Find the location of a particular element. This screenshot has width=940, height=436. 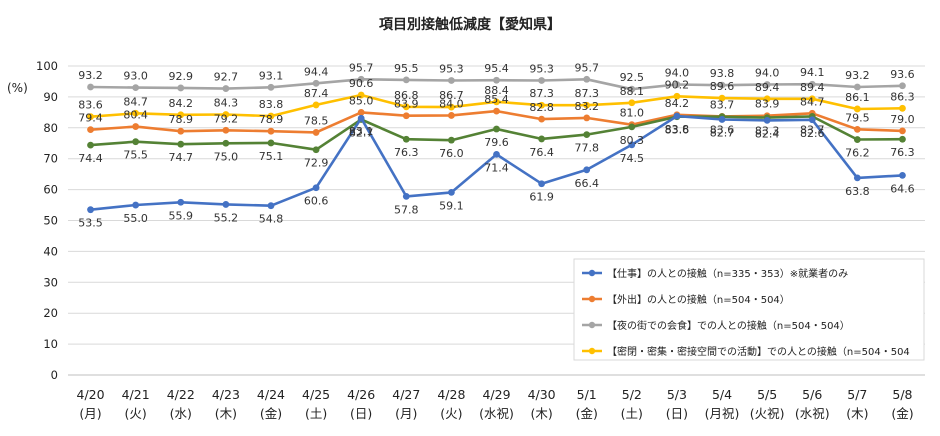

x-tick-date: 5/1 is located at coordinates (587, 394).